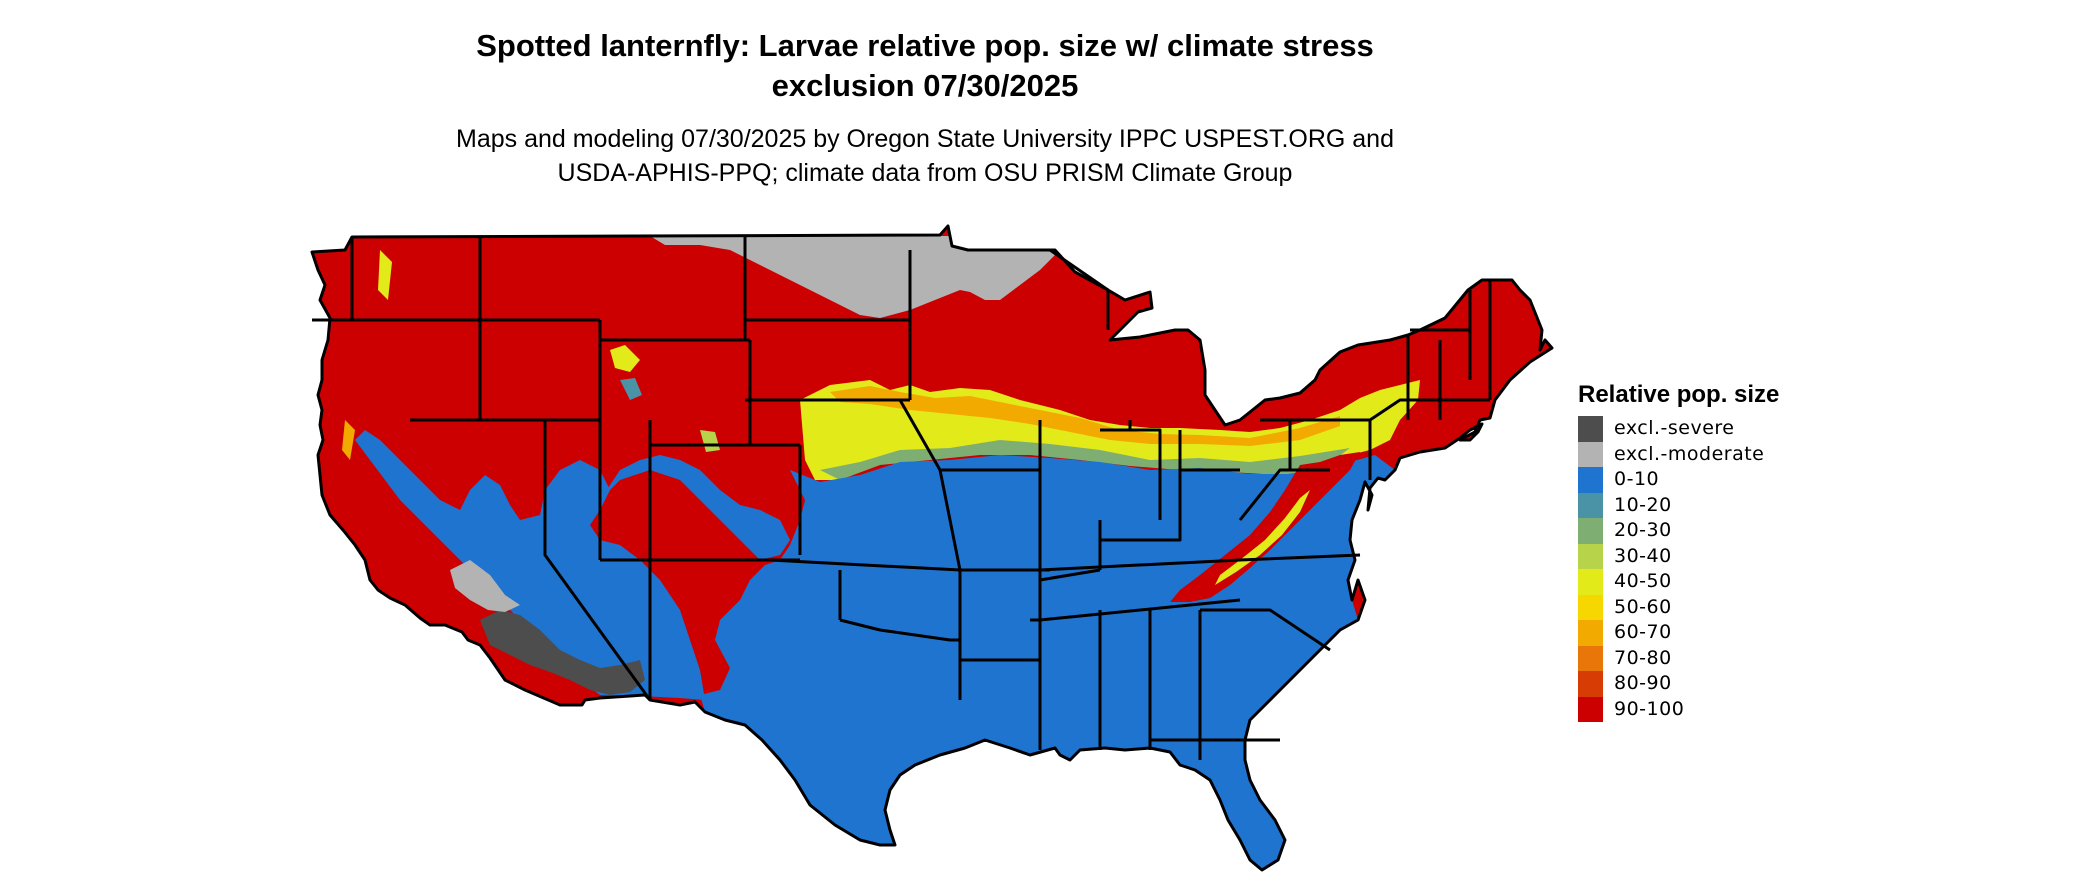  What do you see at coordinates (1637, 479) in the screenshot?
I see `legend-label: 0-10` at bounding box center [1637, 479].